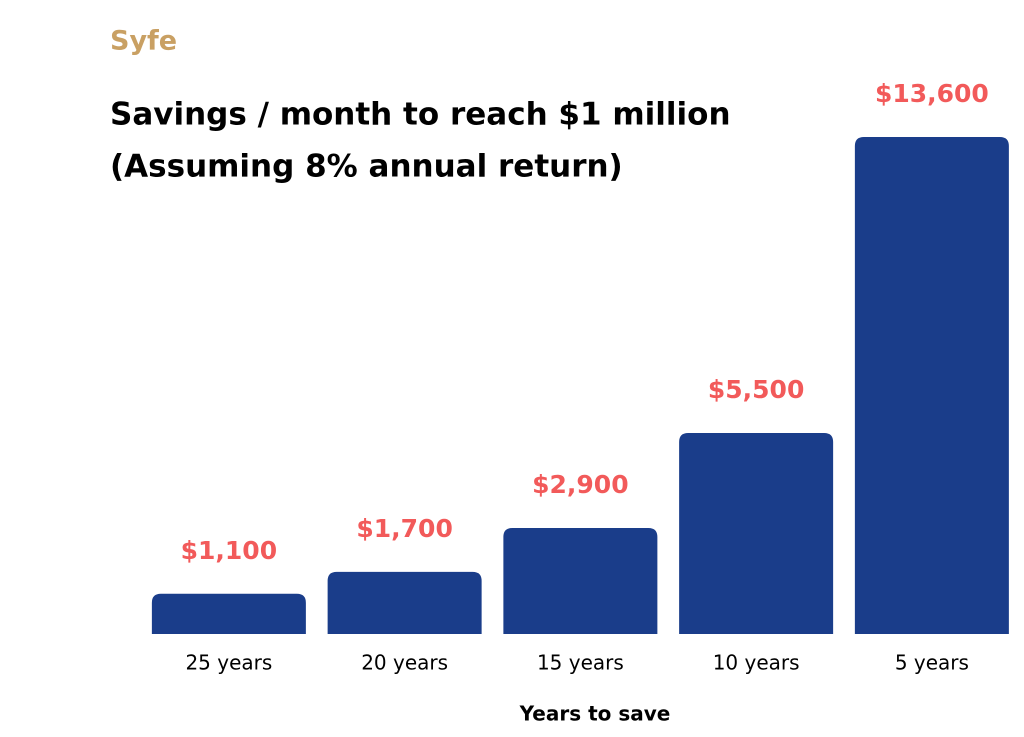 This screenshot has height=737, width=1024. Describe the element at coordinates (756, 389) in the screenshot. I see `value-label: $5,500` at that location.